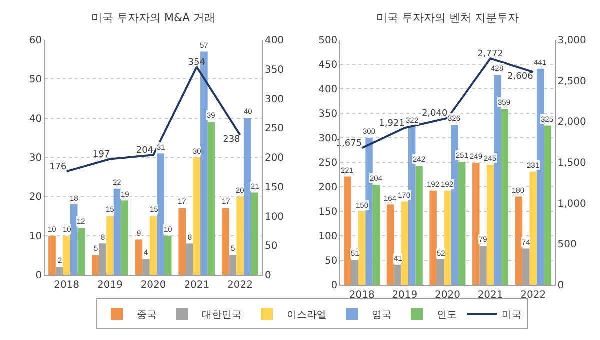  What do you see at coordinates (274, 100) in the screenshot?
I see `y2-tick-label: 300` at bounding box center [274, 100].